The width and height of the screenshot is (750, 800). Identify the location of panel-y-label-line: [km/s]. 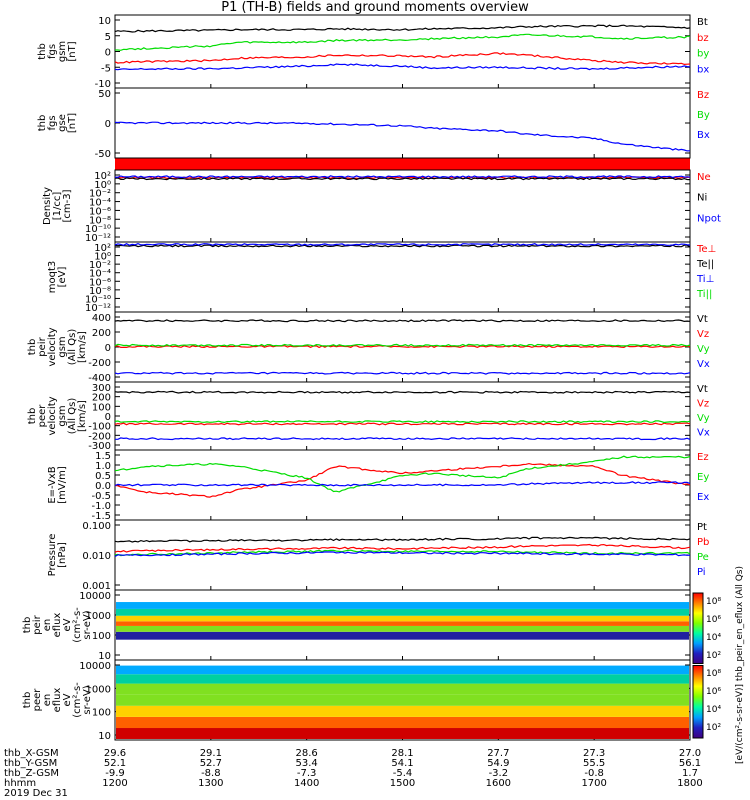
(82, 347).